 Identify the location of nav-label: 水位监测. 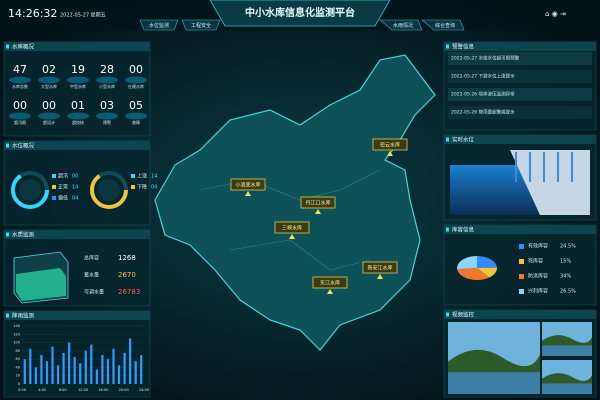
(159, 25).